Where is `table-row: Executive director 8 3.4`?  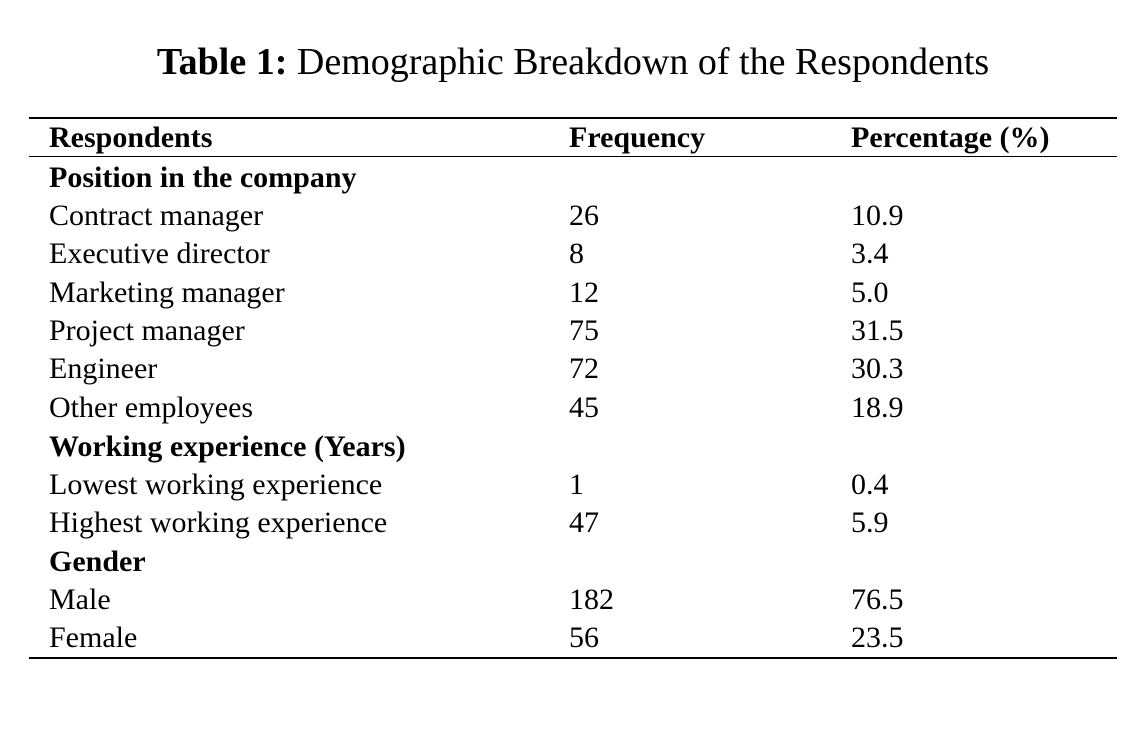 table-row: Executive director 8 3.4 is located at coordinates (573, 254).